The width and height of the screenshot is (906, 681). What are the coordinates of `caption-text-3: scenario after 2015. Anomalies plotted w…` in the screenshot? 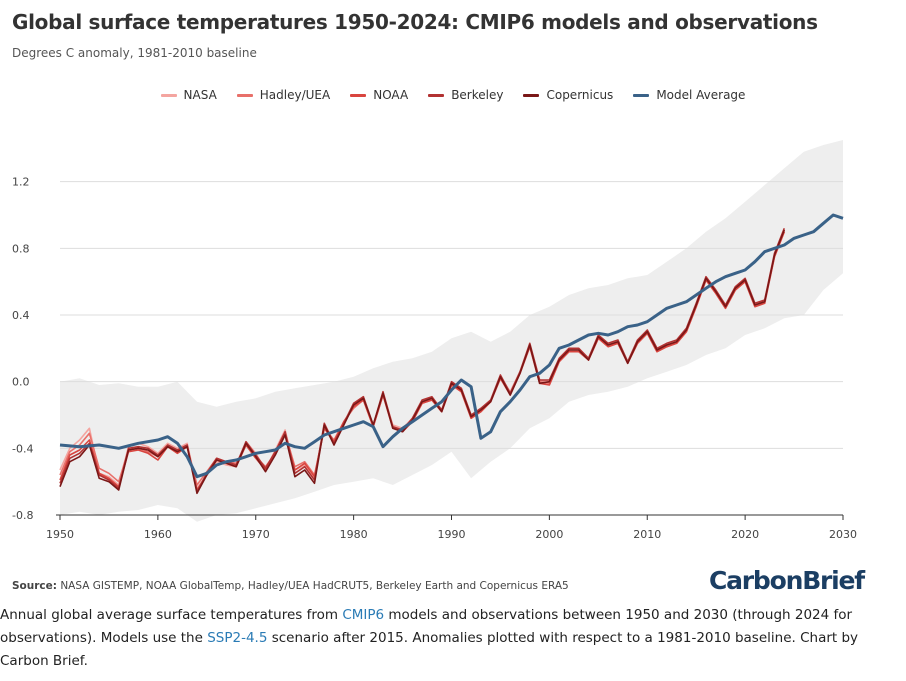 It's located at (429, 649).